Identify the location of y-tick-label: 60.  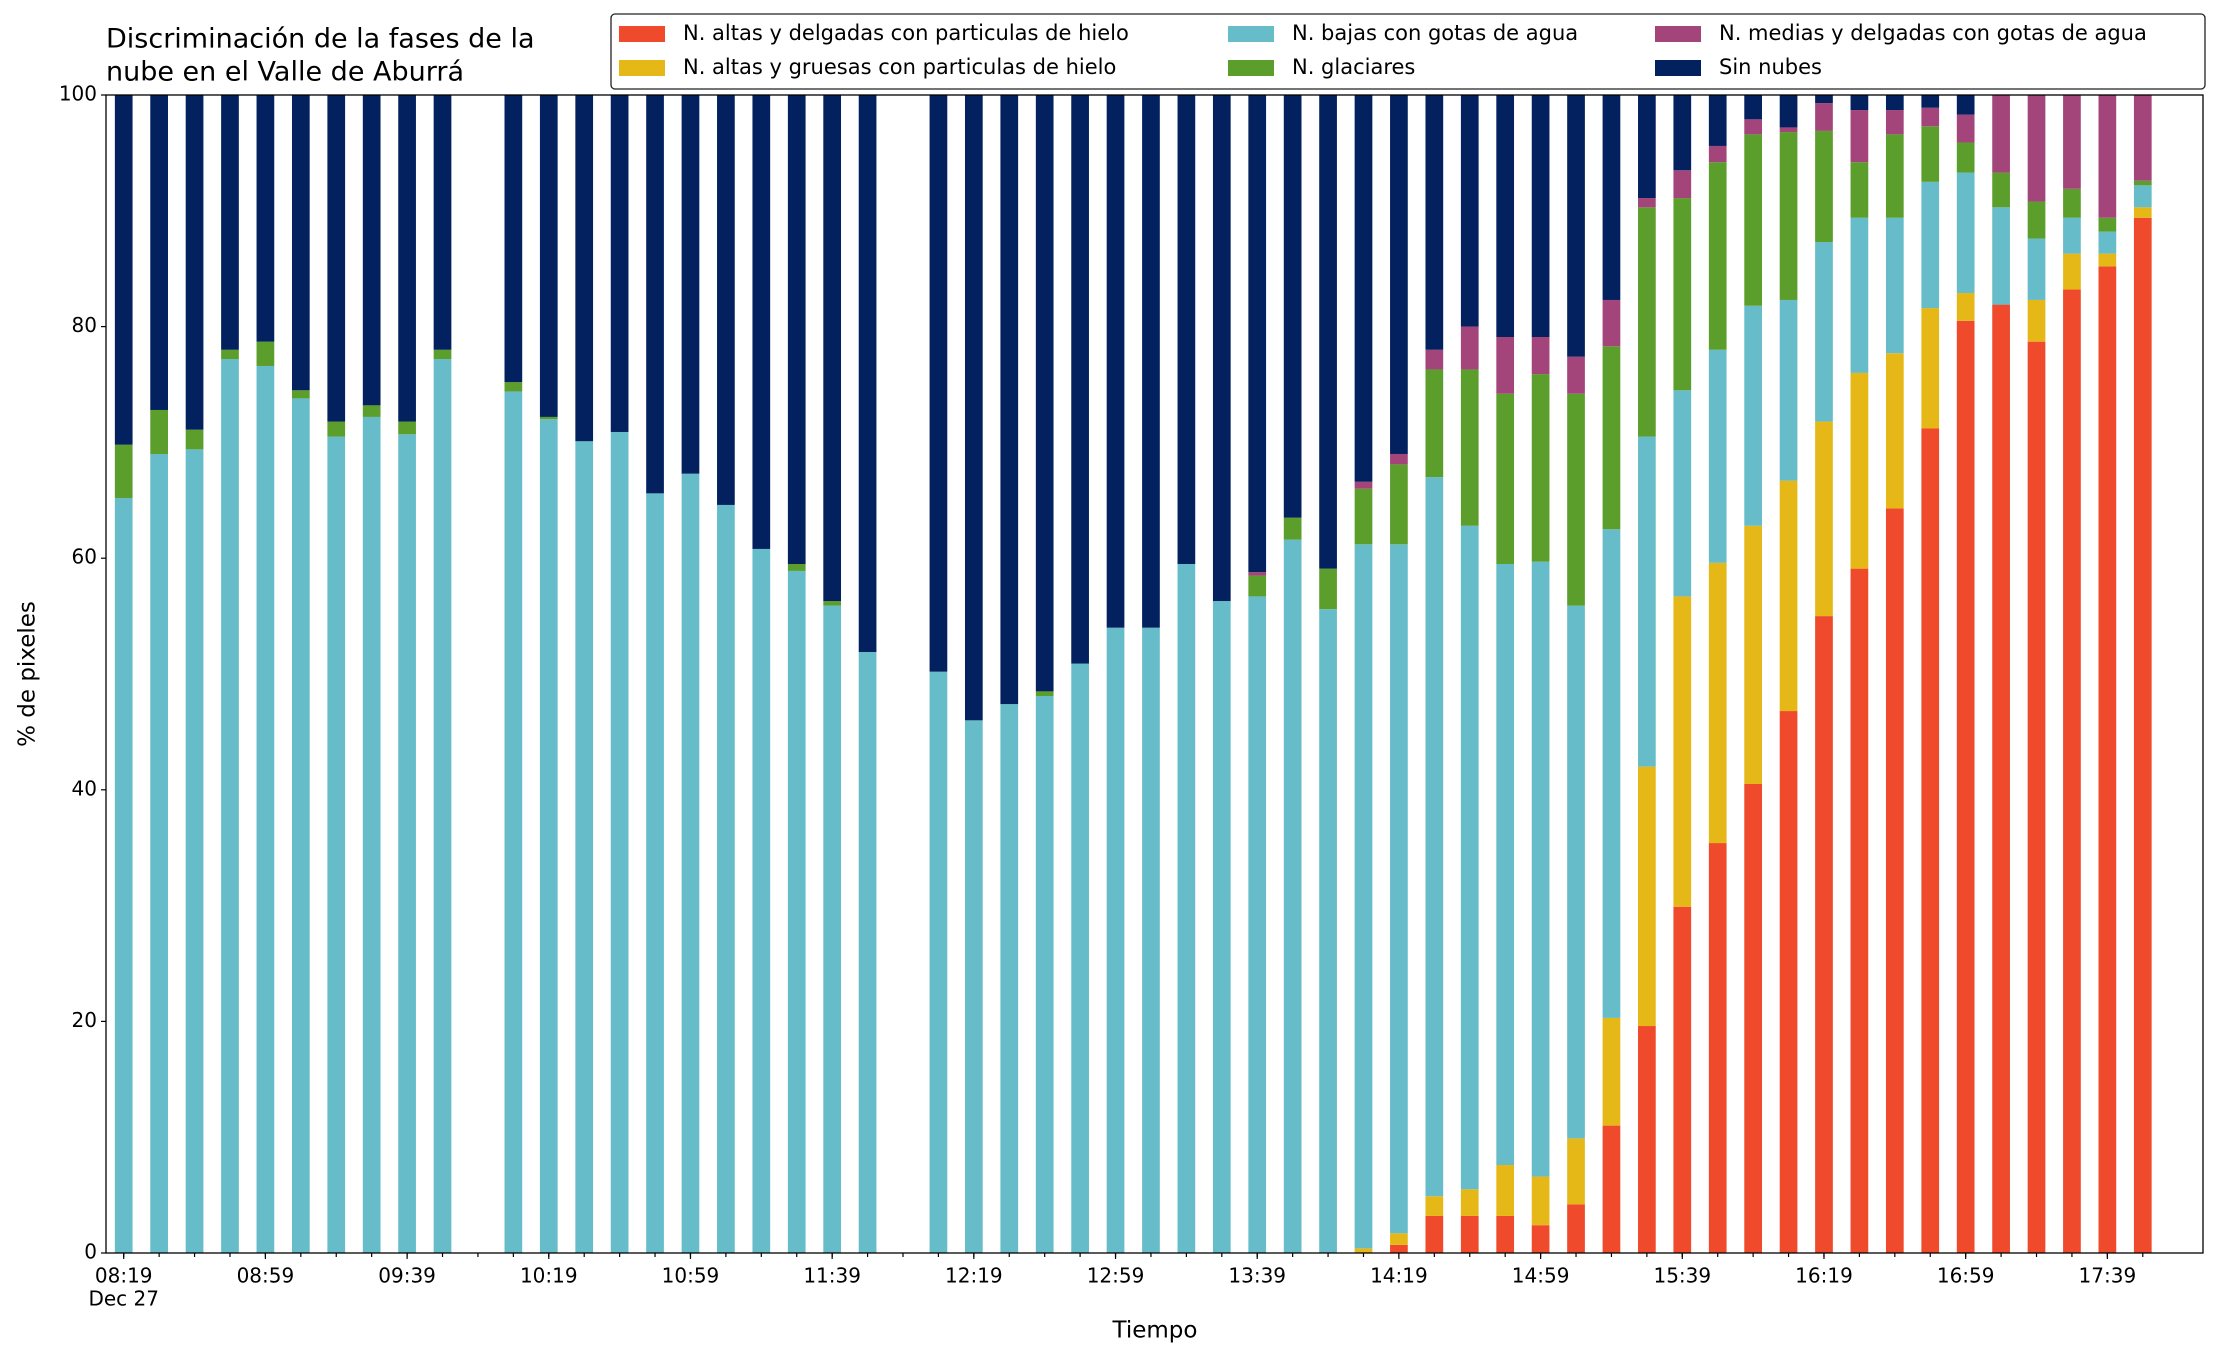
(84, 557).